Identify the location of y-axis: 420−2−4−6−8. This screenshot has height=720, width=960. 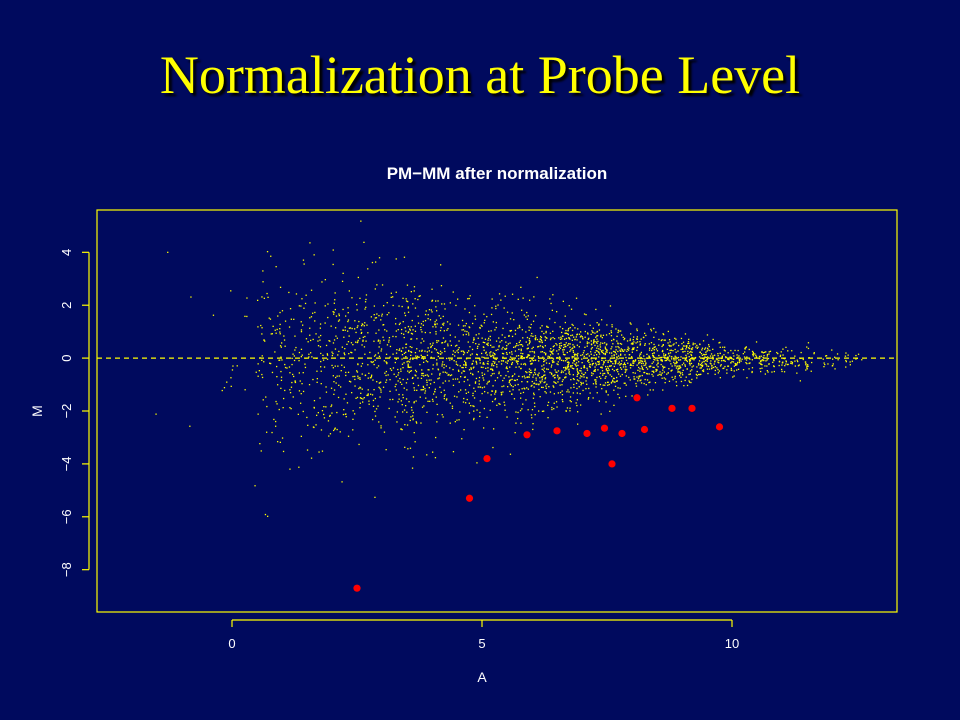
(74, 413).